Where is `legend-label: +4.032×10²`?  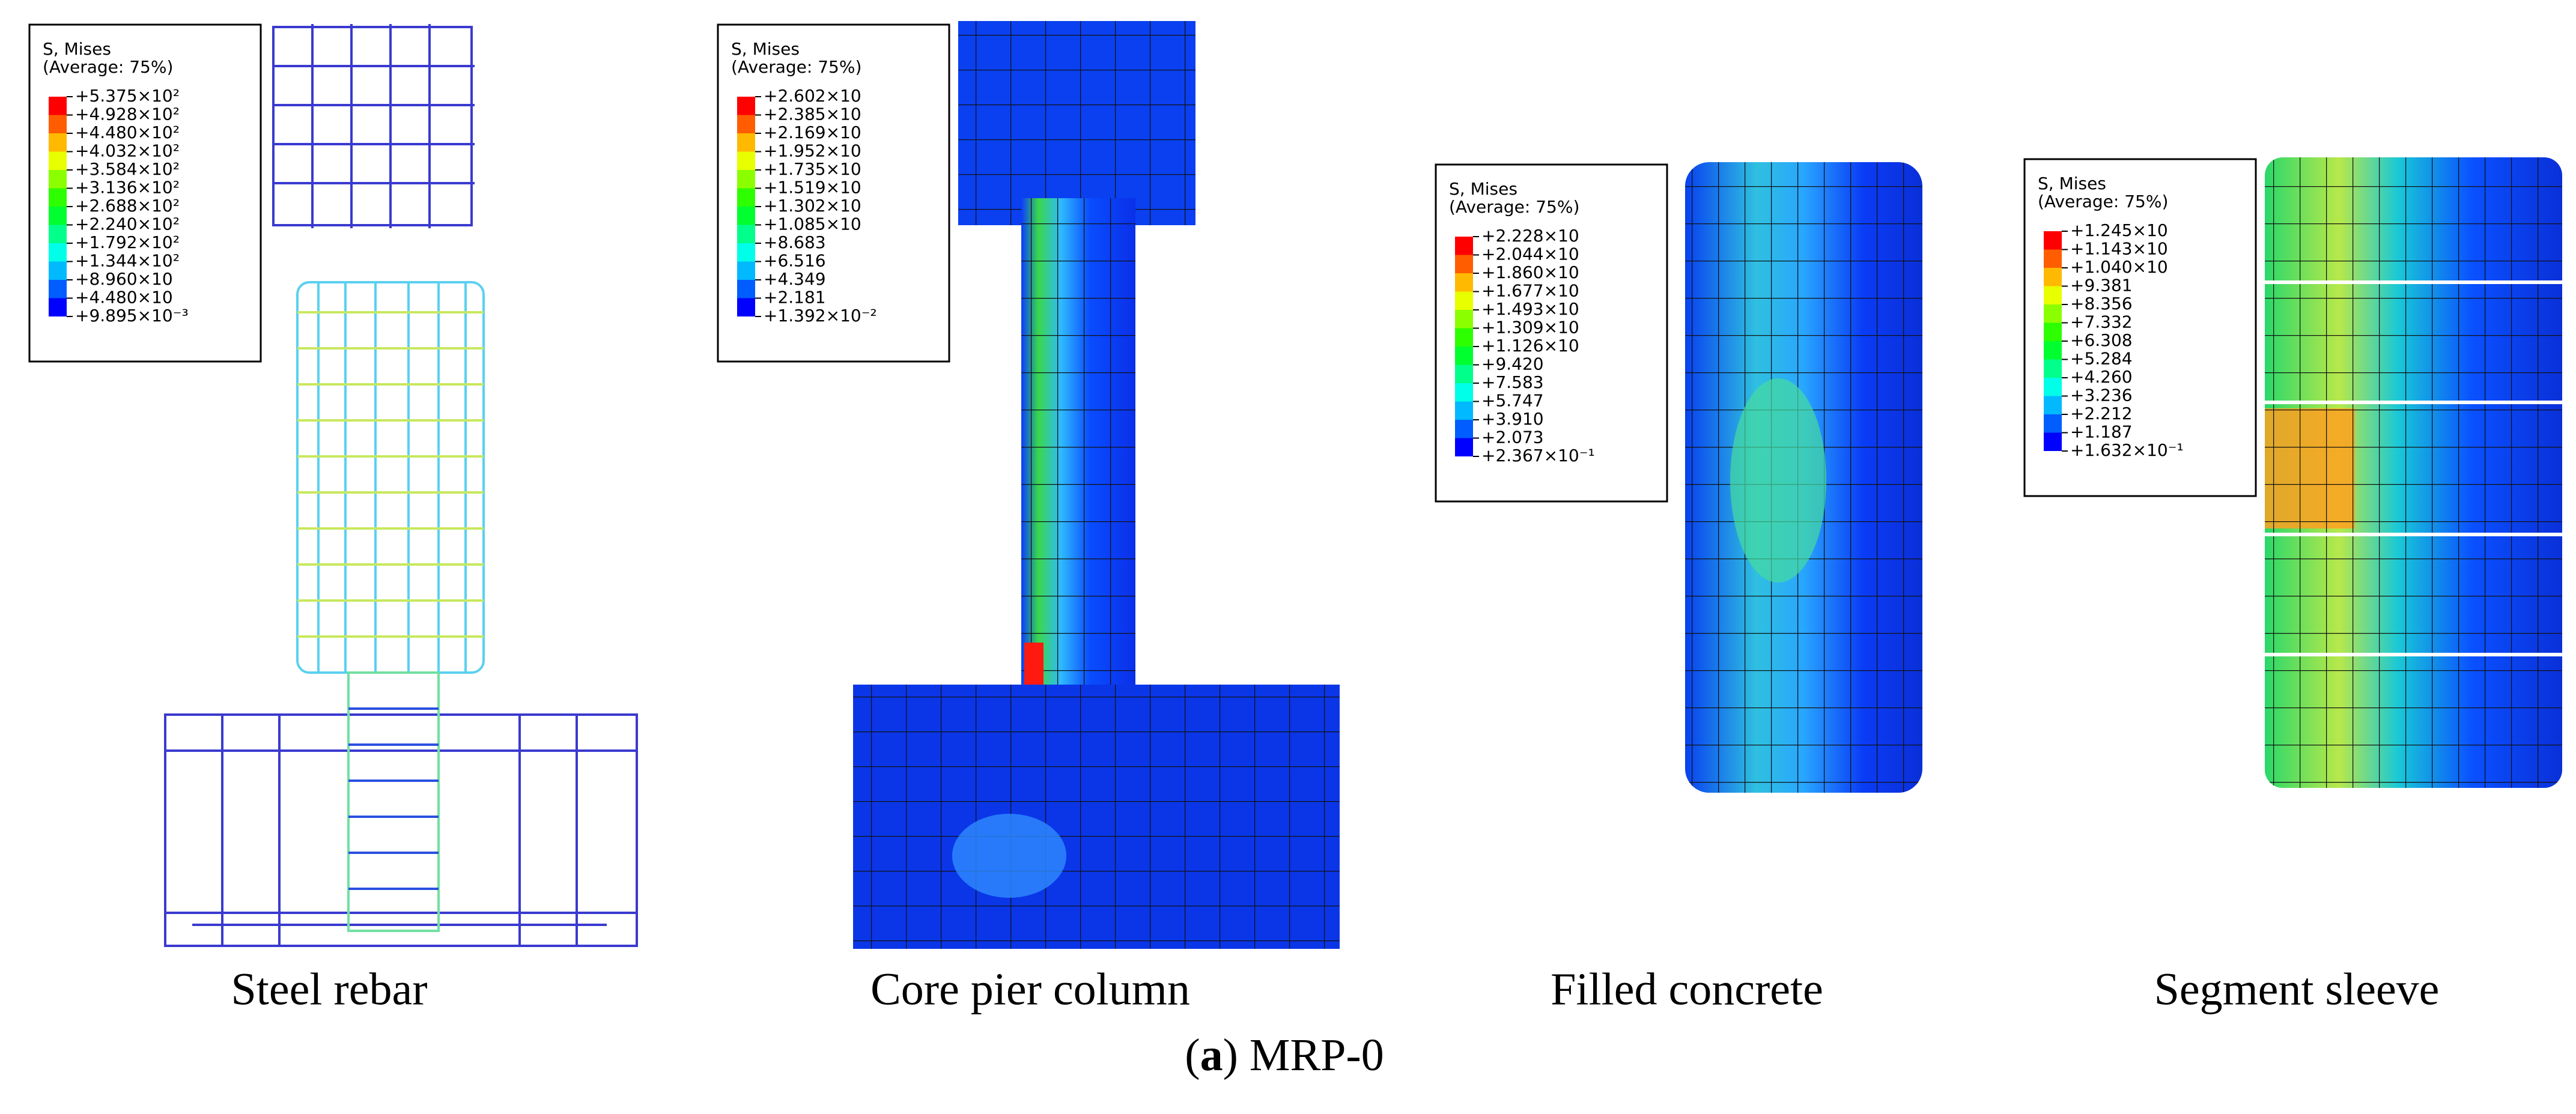
legend-label: +4.032×10² is located at coordinates (127, 151).